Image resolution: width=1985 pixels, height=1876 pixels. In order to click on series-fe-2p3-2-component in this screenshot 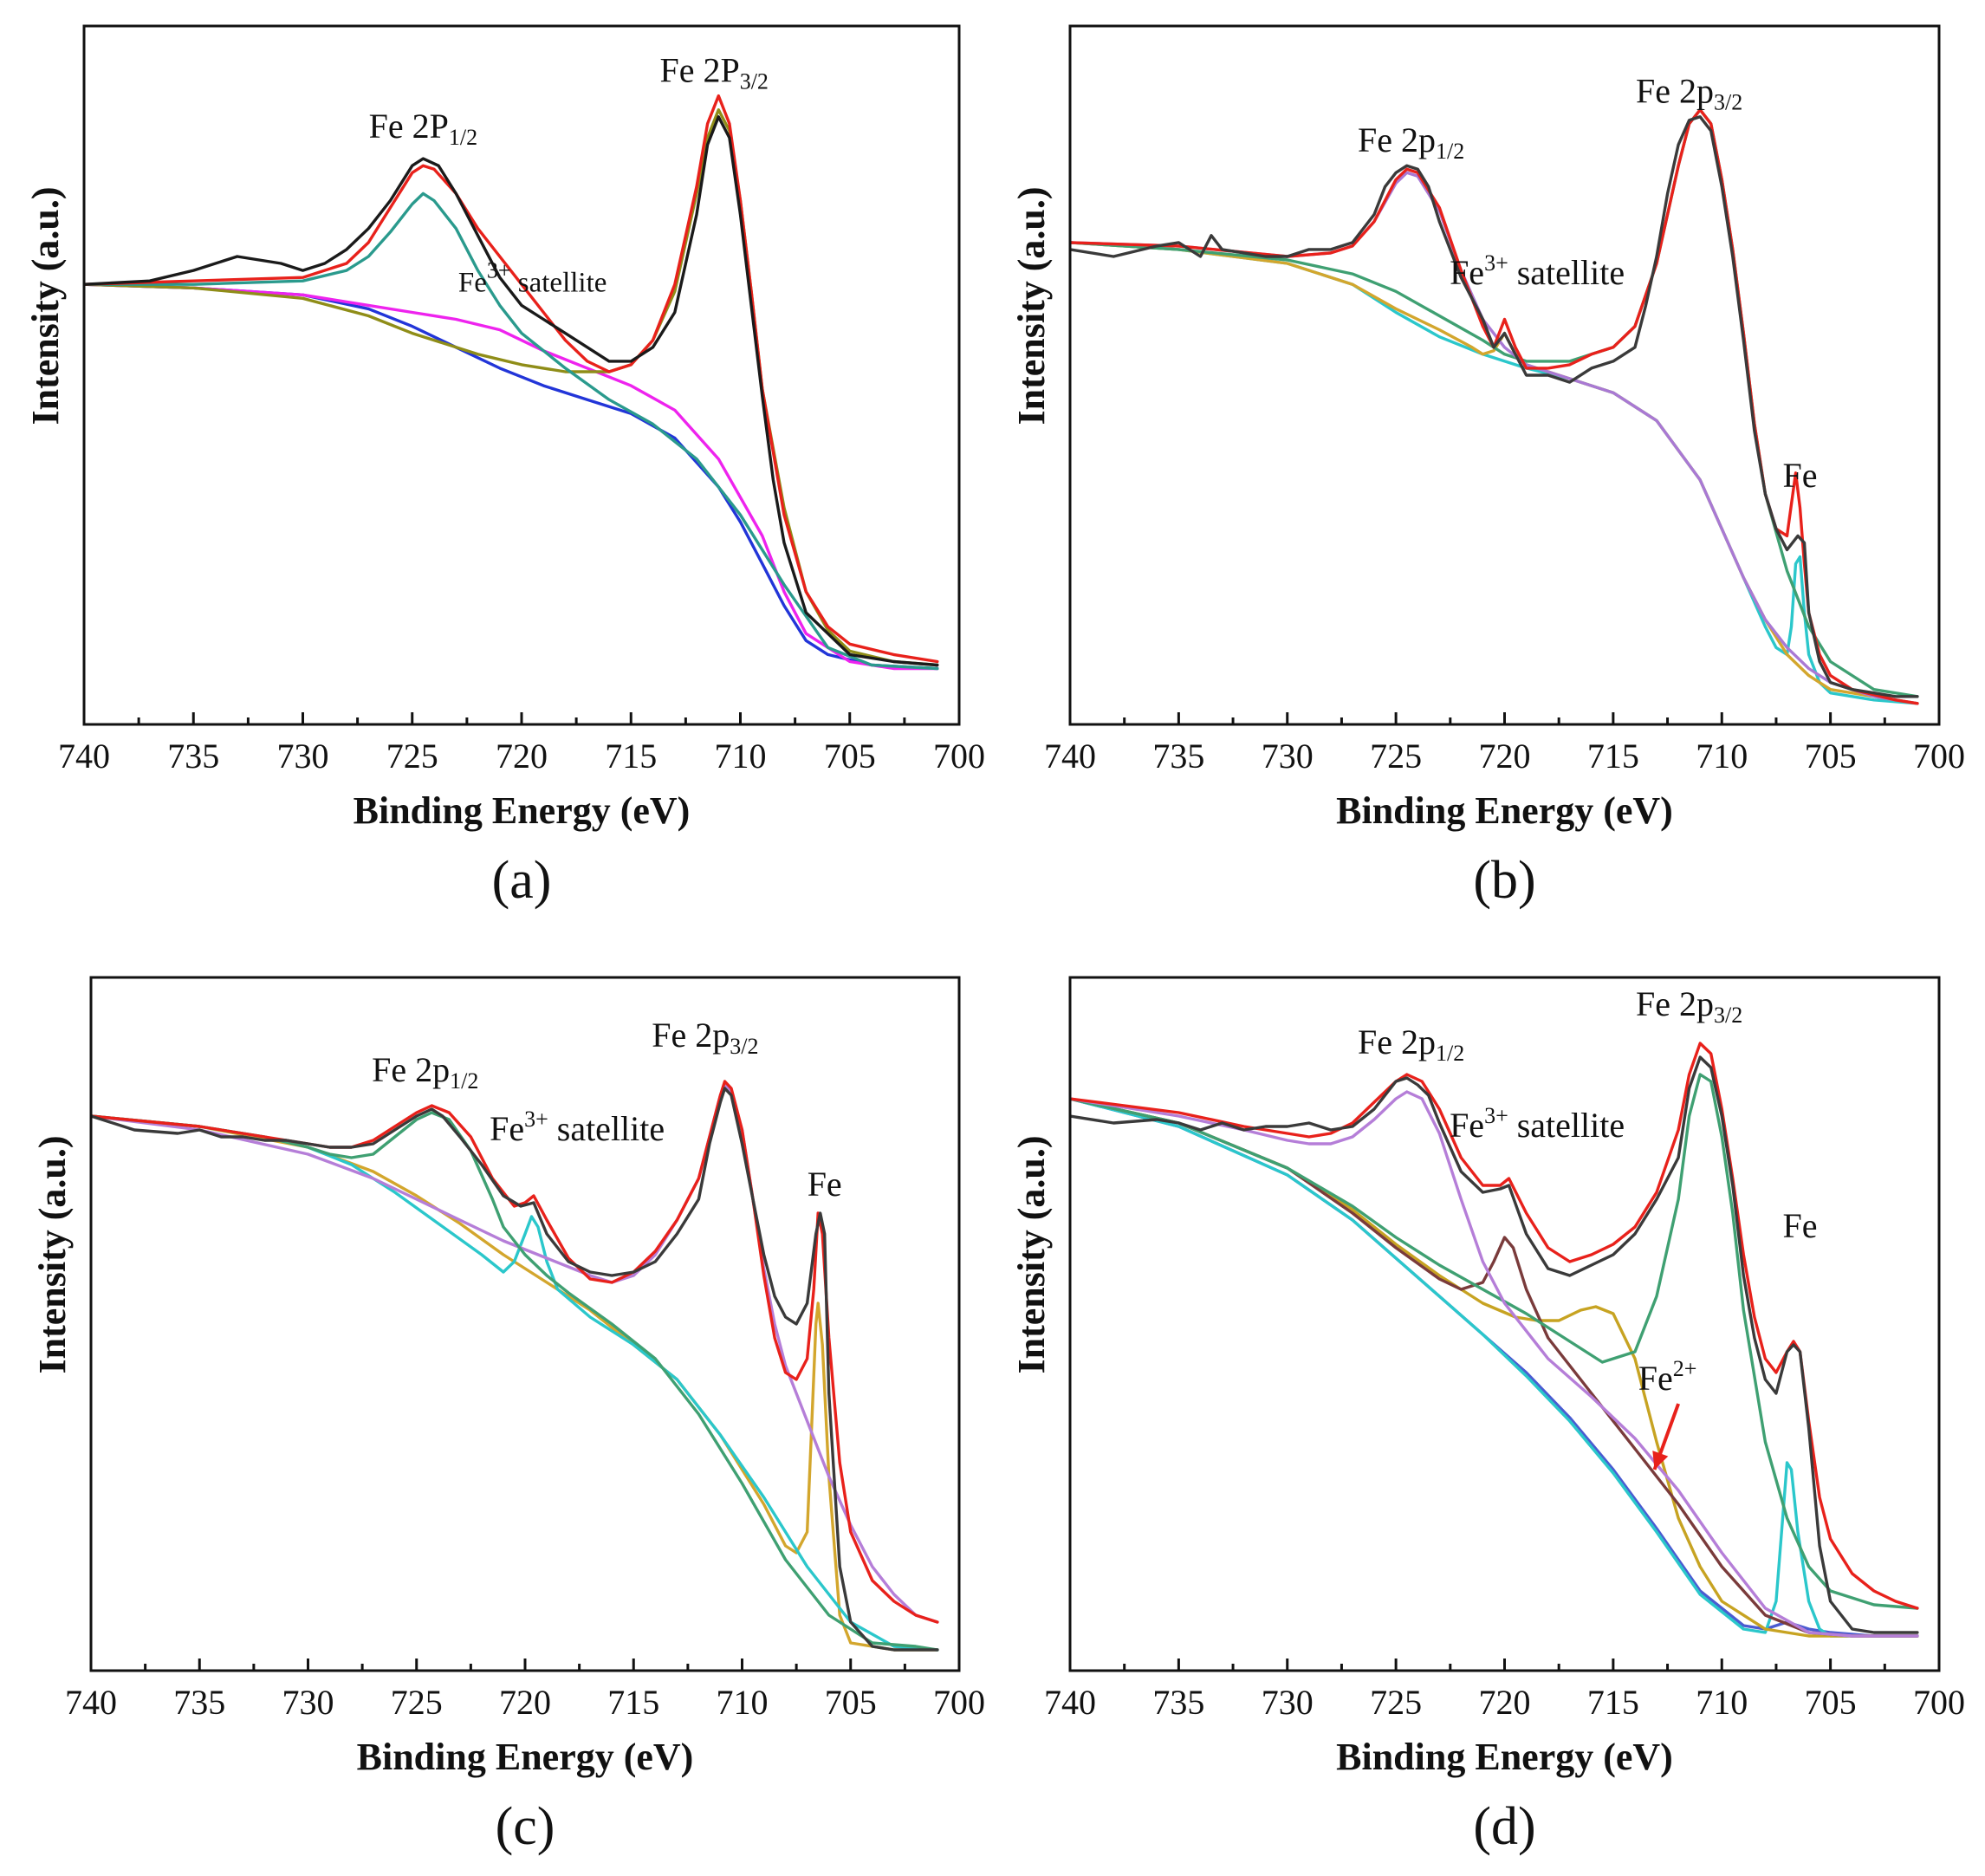, I will do `click(1494, 1341)`.